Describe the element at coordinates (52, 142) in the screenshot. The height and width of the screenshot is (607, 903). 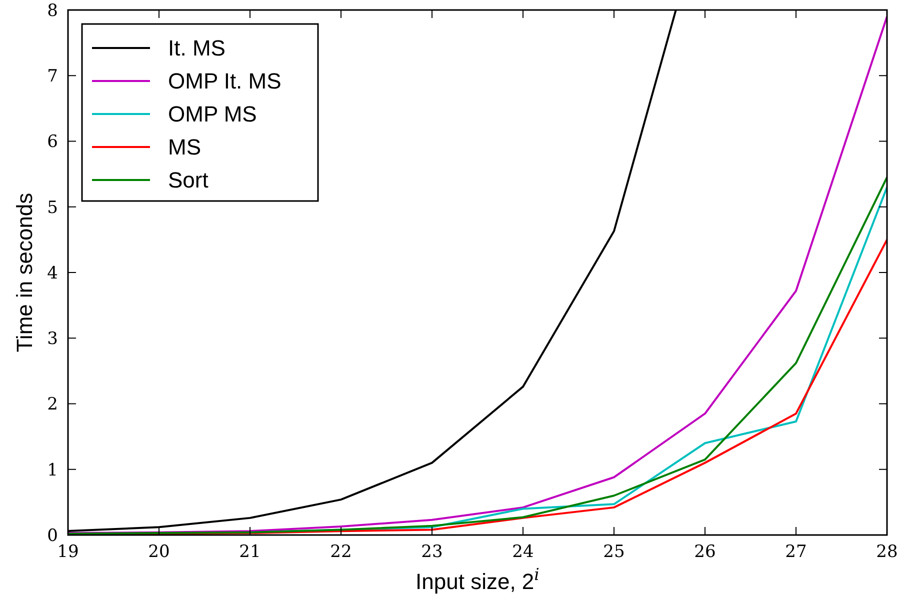
I see `y-tick-label: 6` at that location.